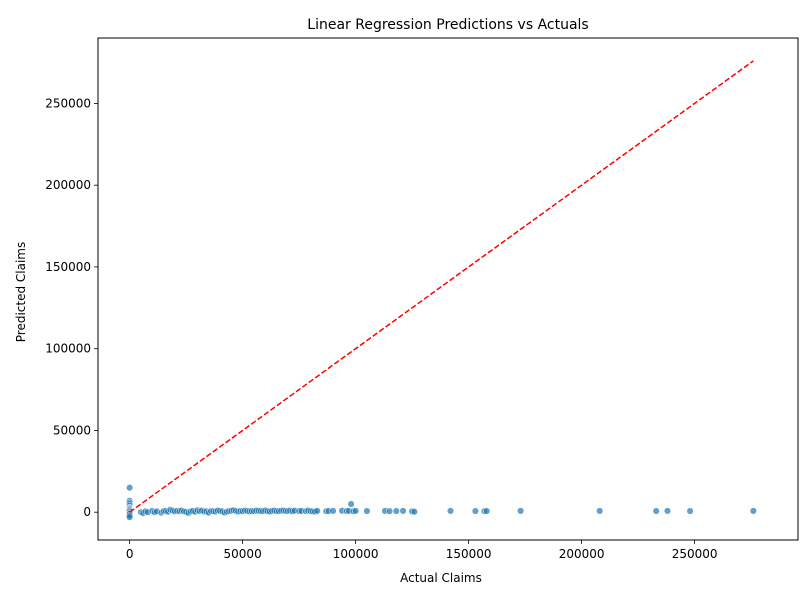 The width and height of the screenshot is (800, 600). Describe the element at coordinates (71, 307) in the screenshot. I see `y-ticks: 0 50000 100000 150000 200000 250000` at that location.